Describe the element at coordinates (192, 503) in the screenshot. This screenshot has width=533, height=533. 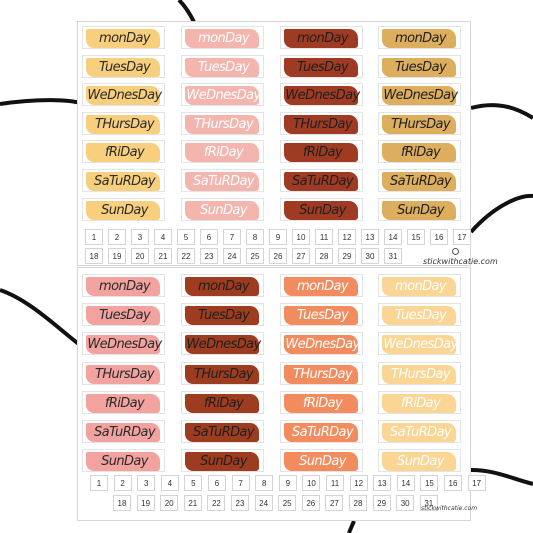
I see `date-number-sticker: 21` at that location.